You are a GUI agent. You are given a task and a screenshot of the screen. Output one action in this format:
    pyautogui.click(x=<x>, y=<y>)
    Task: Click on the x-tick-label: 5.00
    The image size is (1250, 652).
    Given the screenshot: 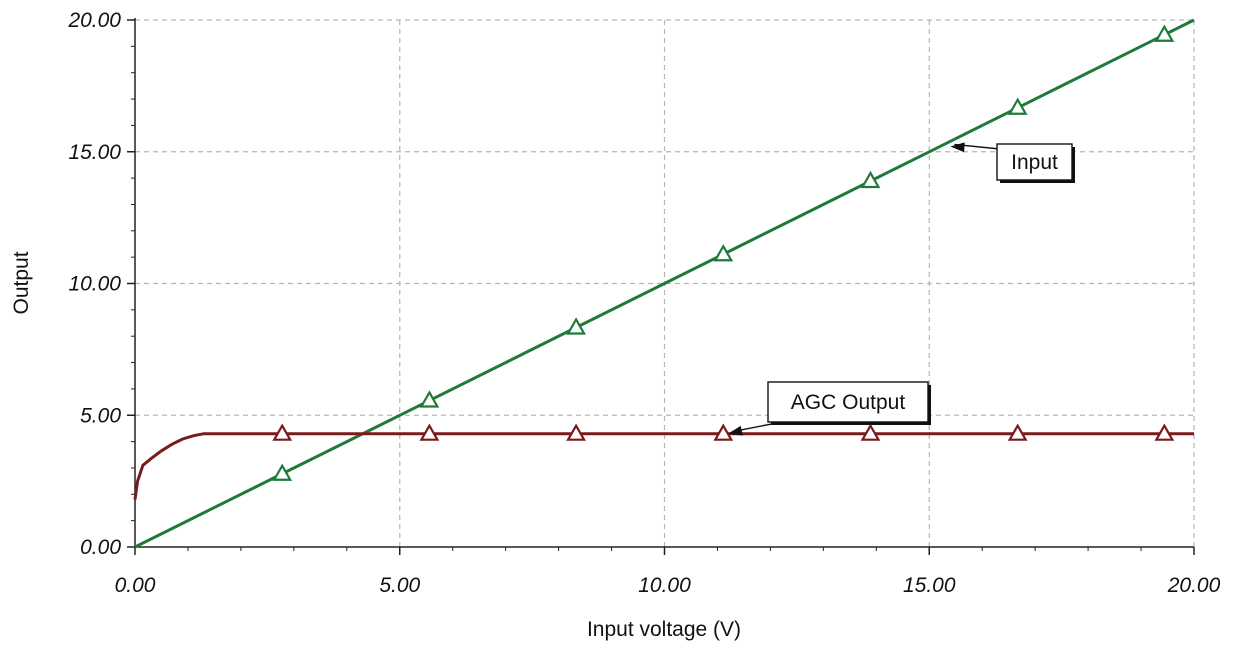 What is the action you would take?
    pyautogui.click(x=399, y=585)
    